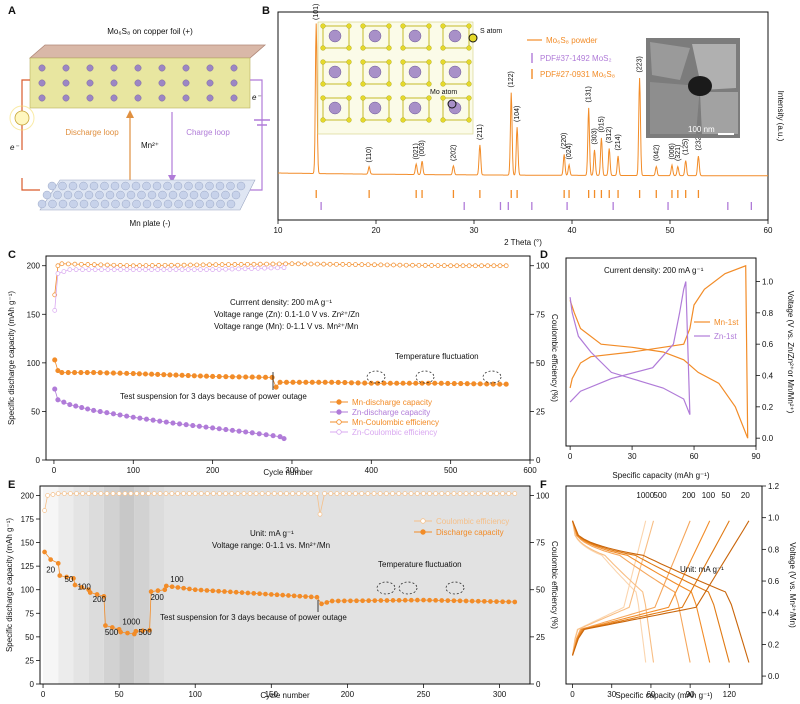  What do you see at coordinates (474, 230) in the screenshot?
I see `x-tick-label-b: 30` at bounding box center [474, 230].